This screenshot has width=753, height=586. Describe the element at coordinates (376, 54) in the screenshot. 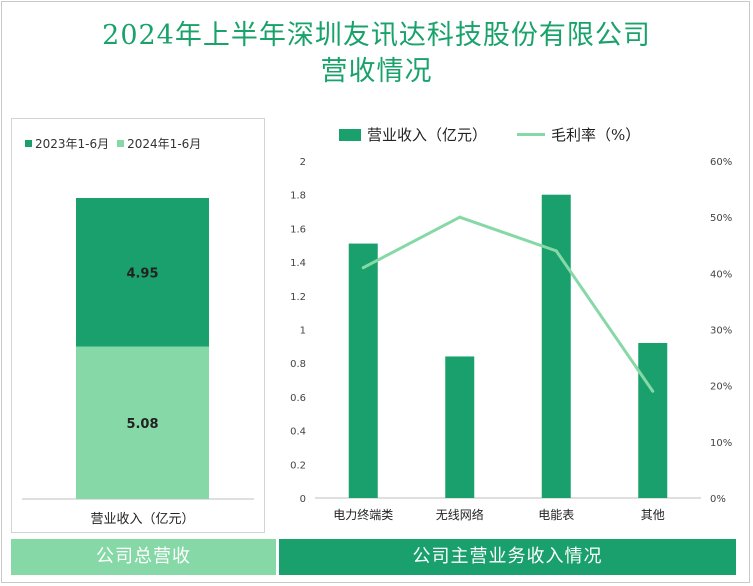

I see `chart-title: 2024年上半年深圳友讯达科技股份有限公司 营收情况` at that location.